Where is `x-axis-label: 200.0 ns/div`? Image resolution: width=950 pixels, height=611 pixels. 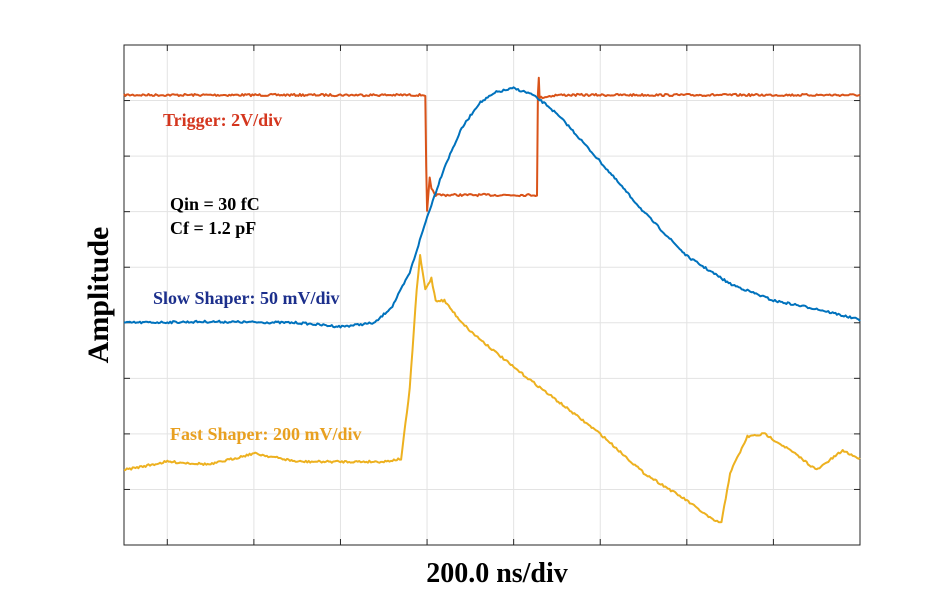 x-axis-label: 200.0 ns/div is located at coordinates (497, 573).